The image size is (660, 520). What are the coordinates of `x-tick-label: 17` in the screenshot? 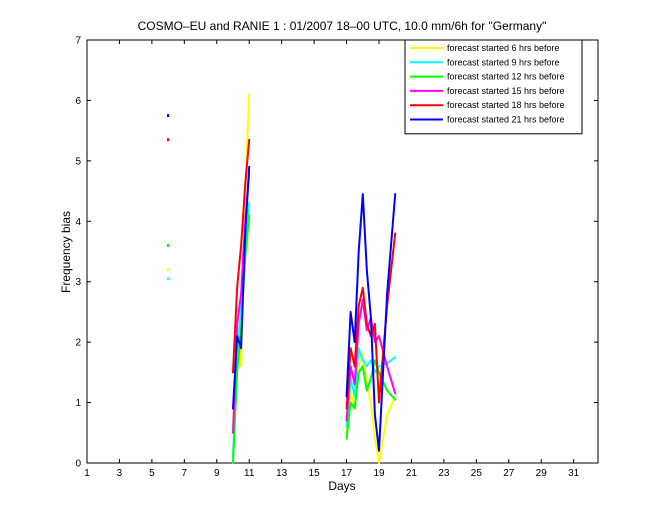 It's located at (347, 473).